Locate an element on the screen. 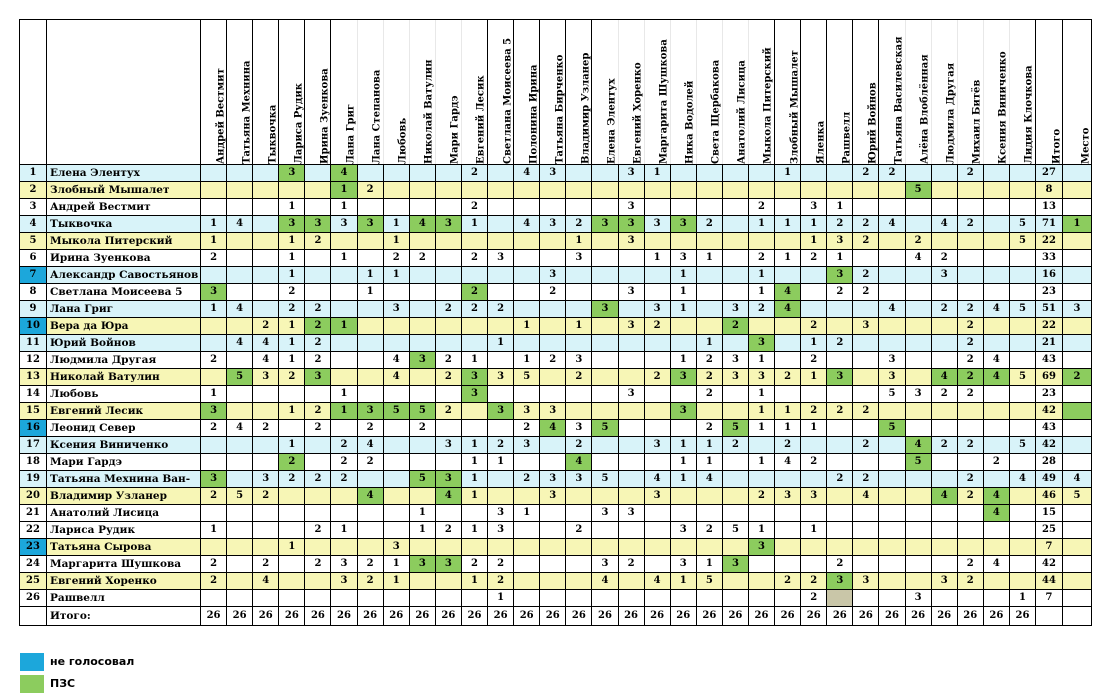 This screenshot has width=1105, height=695. column-header: Андрей Вестмит is located at coordinates (213, 92).